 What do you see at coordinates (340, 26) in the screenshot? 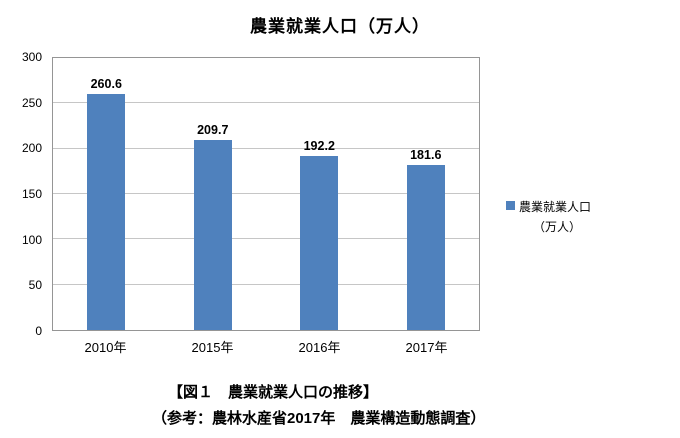
I see `chart-title: 農業就業人口（万人）` at bounding box center [340, 26].